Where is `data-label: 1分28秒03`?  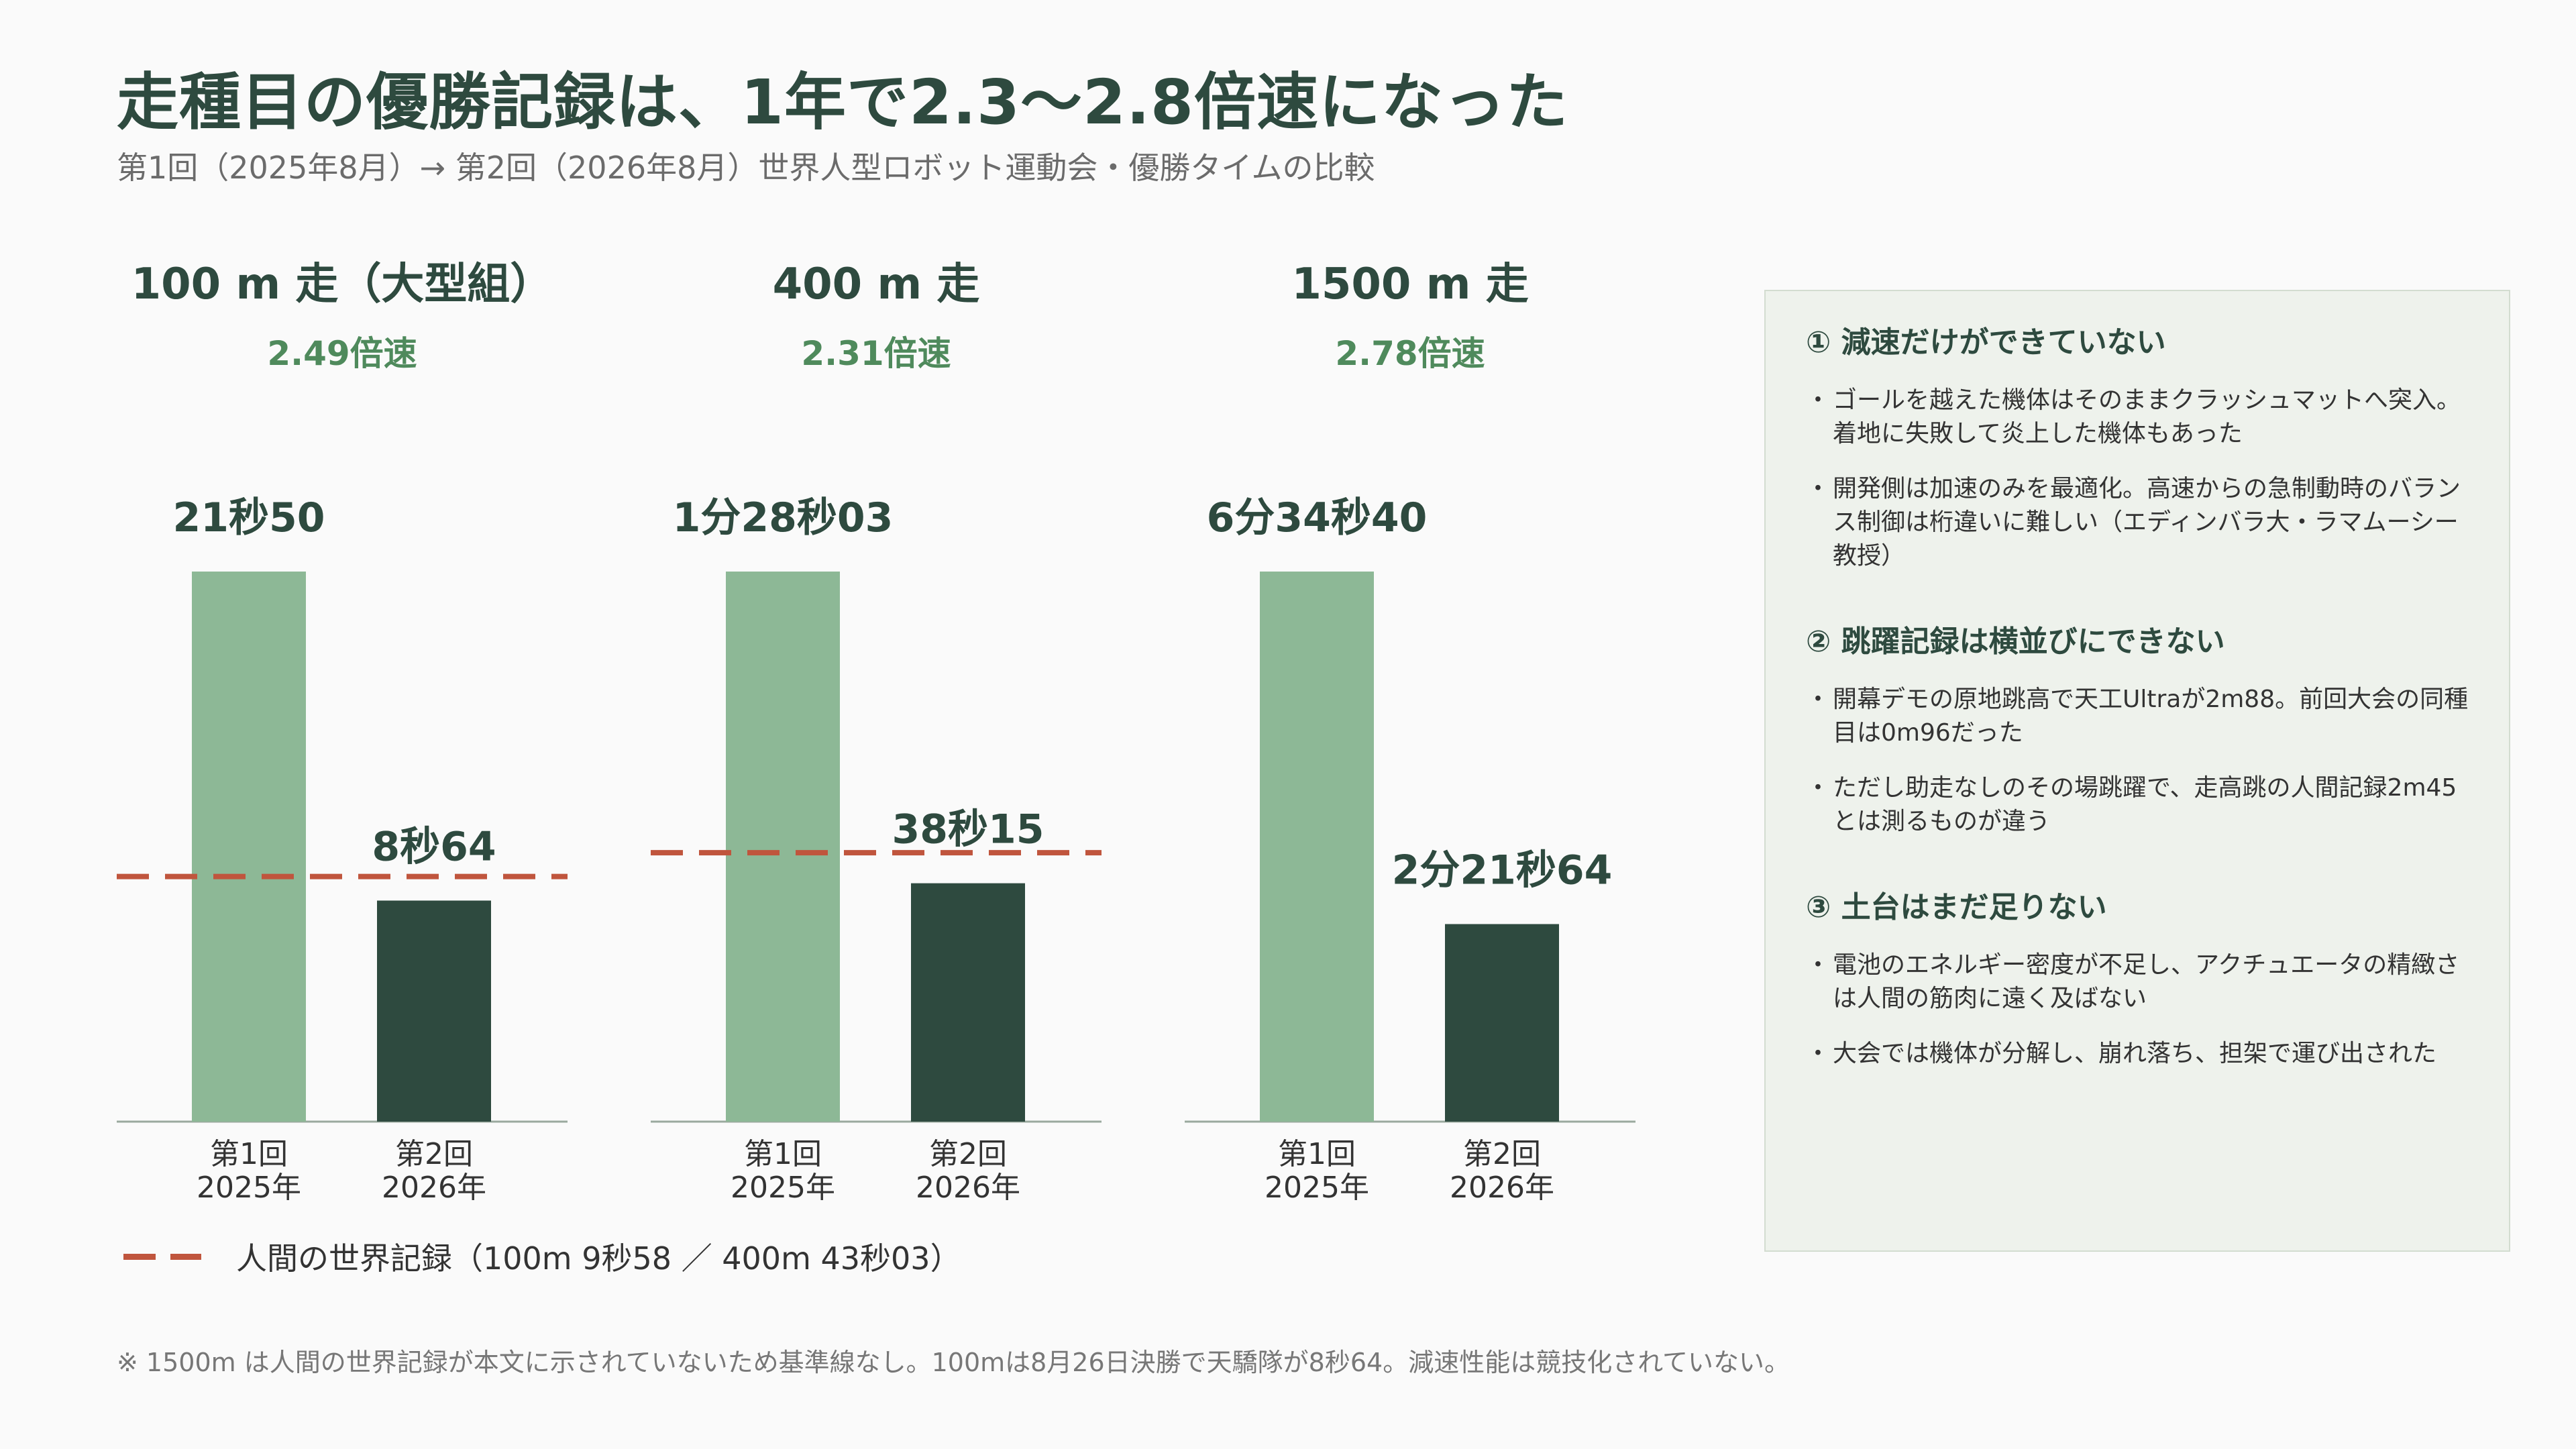
data-label: 1分28秒03 is located at coordinates (783, 517).